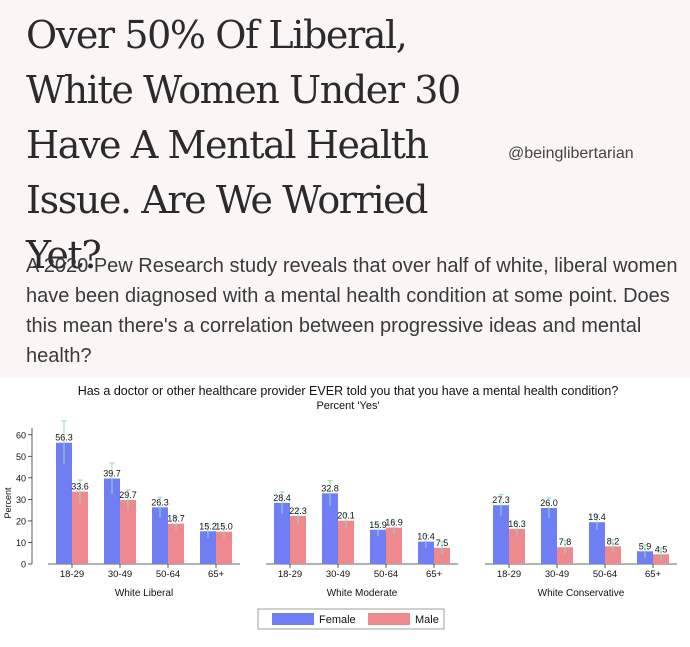  I want to click on group-label: White Moderate, so click(362, 593).